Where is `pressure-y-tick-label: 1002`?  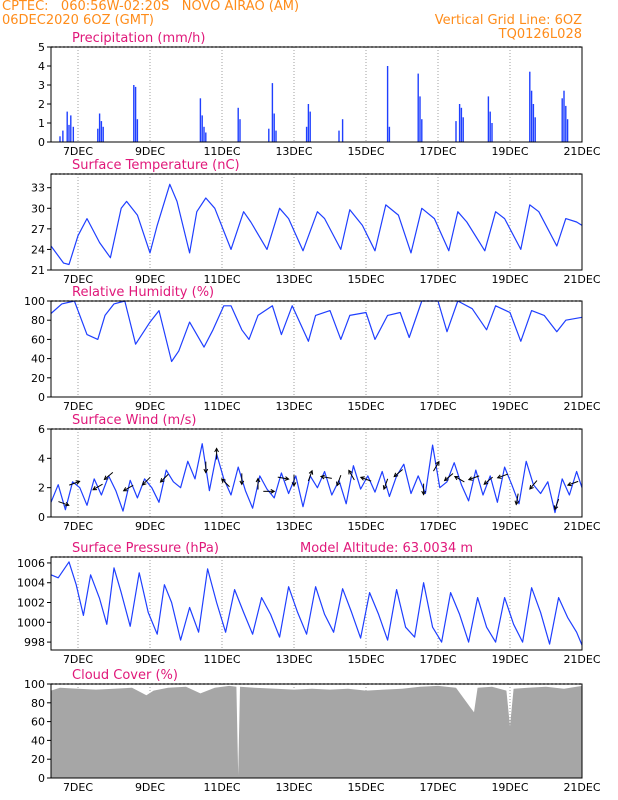
pressure-y-tick-label: 1002 is located at coordinates (31, 603).